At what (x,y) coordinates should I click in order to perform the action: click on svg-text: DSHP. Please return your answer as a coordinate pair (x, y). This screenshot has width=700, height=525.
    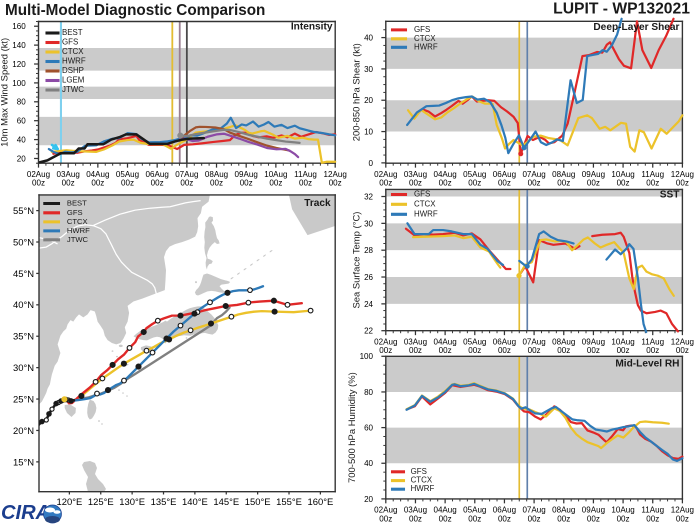
    Looking at the image, I should click on (73, 70).